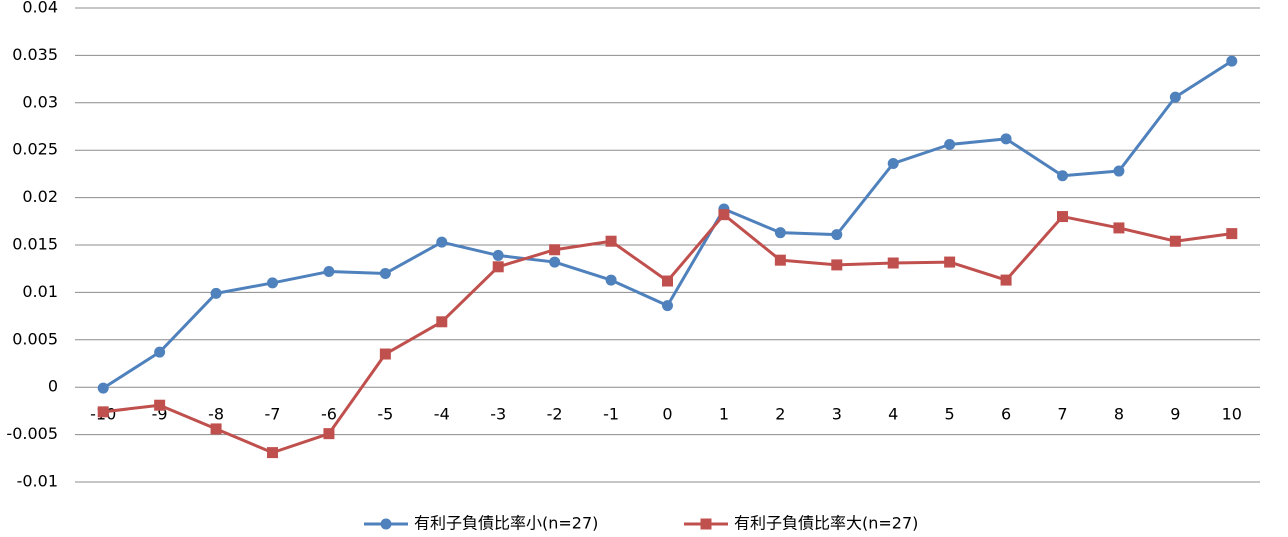 This screenshot has width=1288, height=537. I want to click on x-tick-label: -3, so click(498, 414).